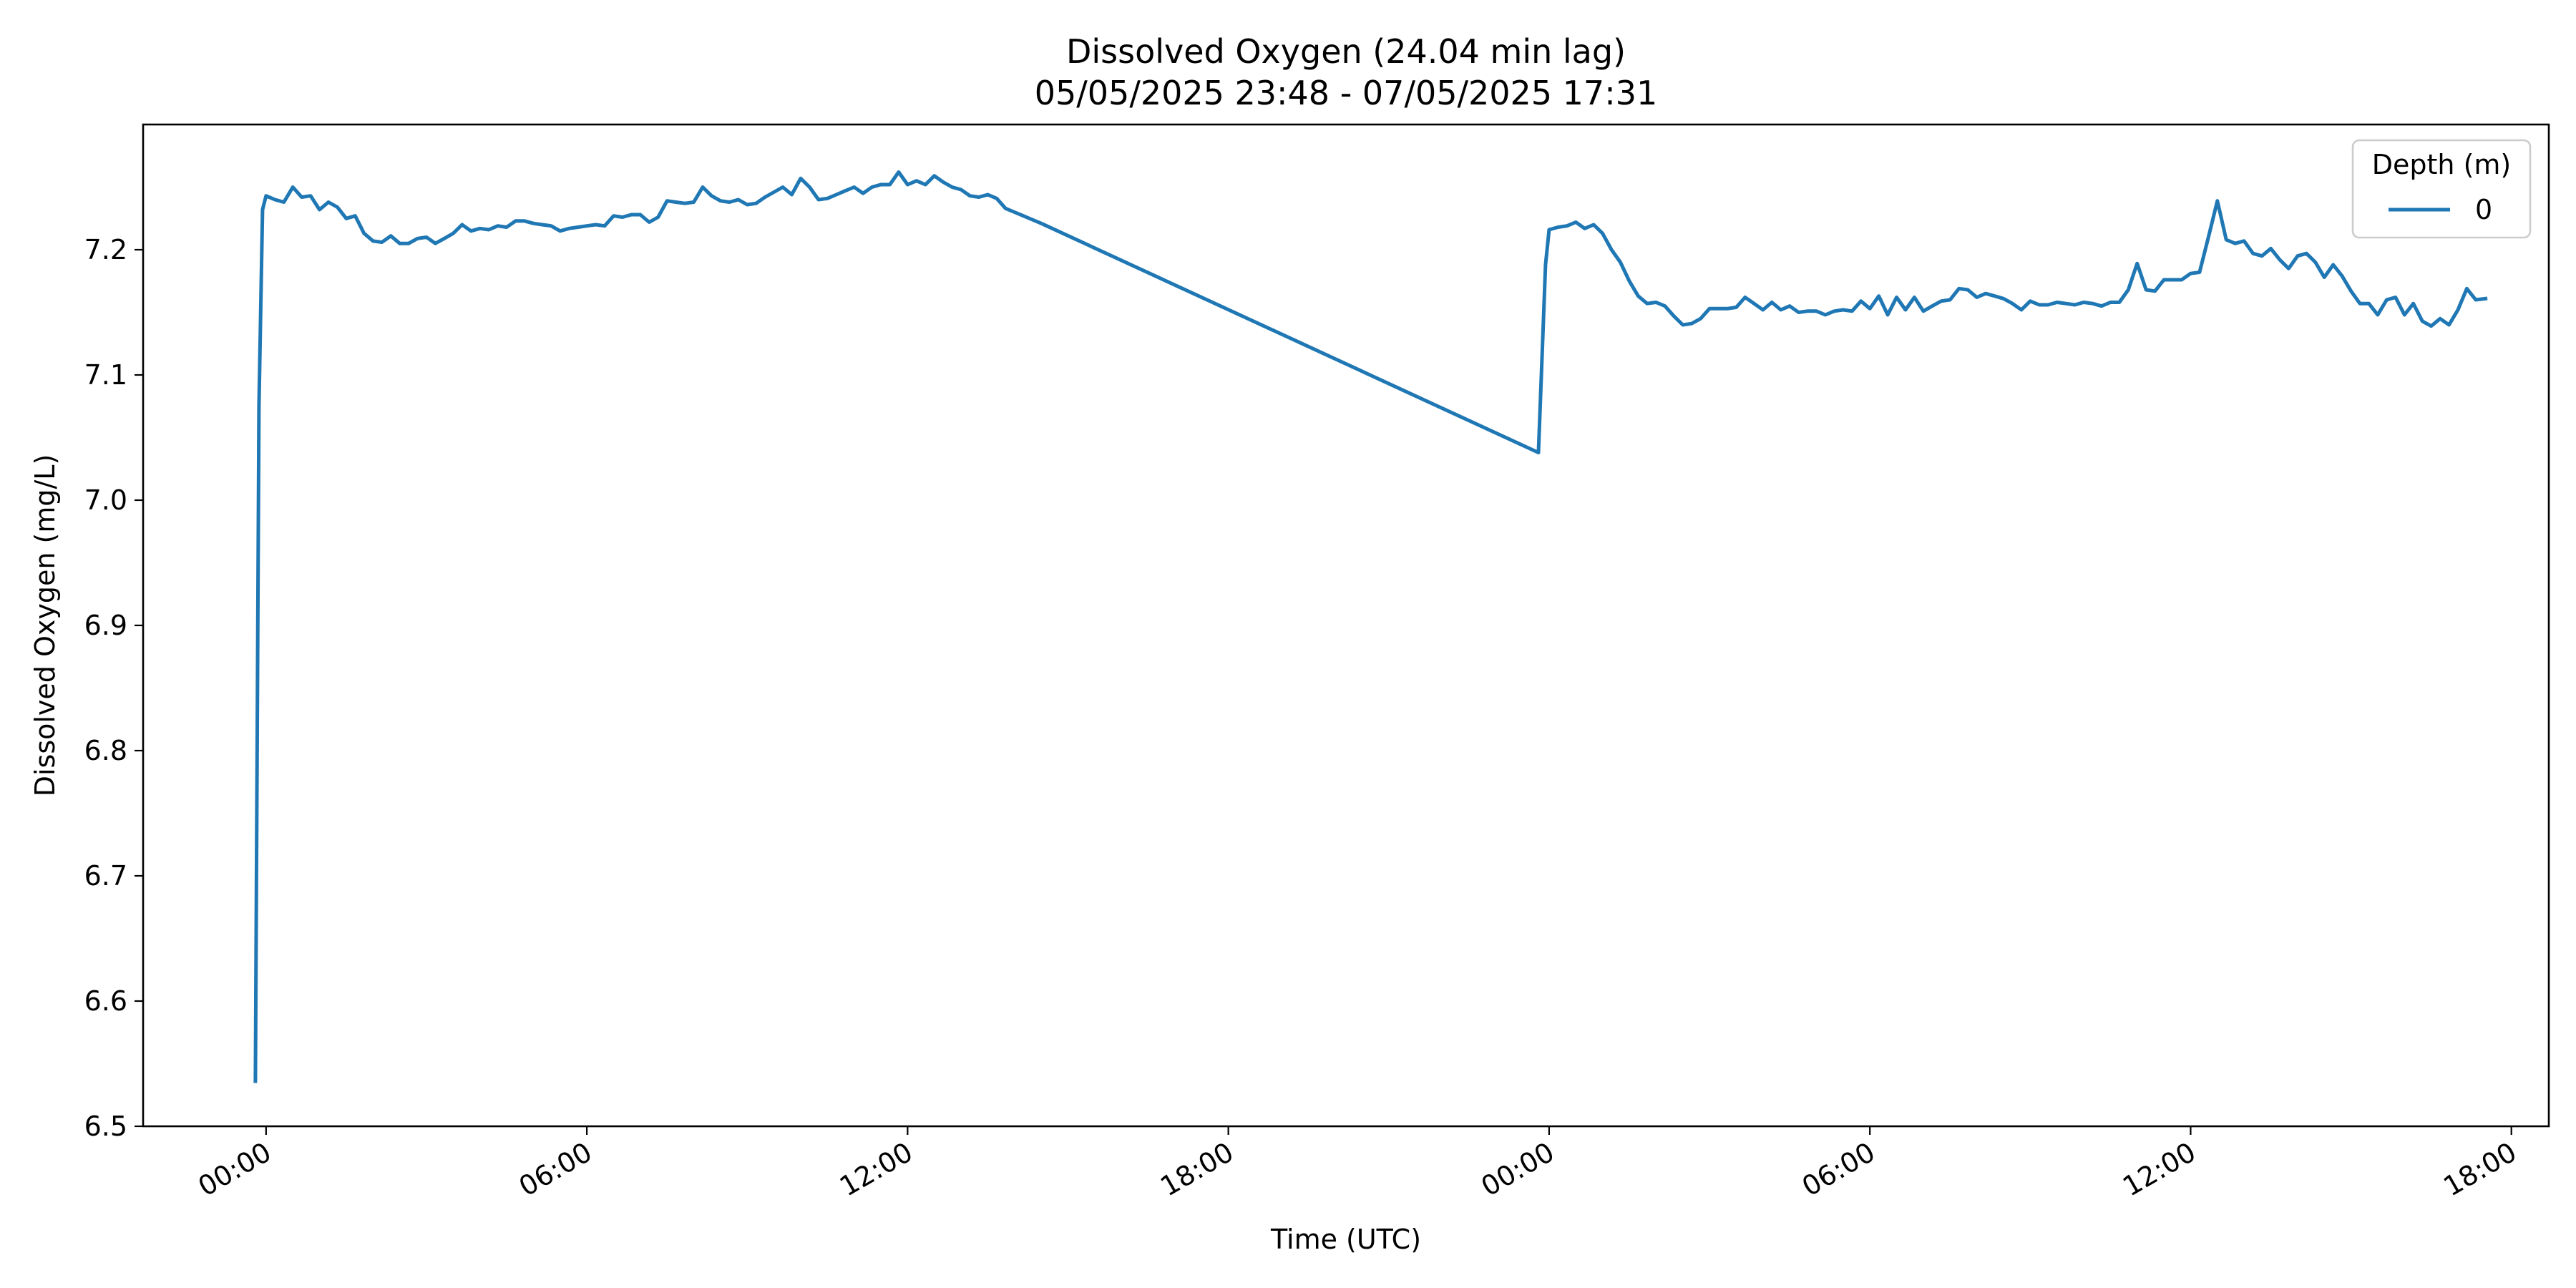 The height and width of the screenshot is (1288, 2576). Describe the element at coordinates (105, 375) in the screenshot. I see `y-tick-label: 7.1` at that location.